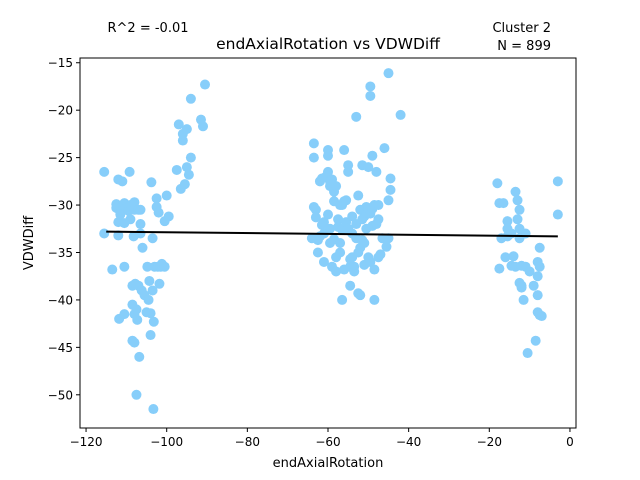 The height and width of the screenshot is (480, 640). What do you see at coordinates (489, 442) in the screenshot?
I see `x-tick-label: −20` at bounding box center [489, 442].